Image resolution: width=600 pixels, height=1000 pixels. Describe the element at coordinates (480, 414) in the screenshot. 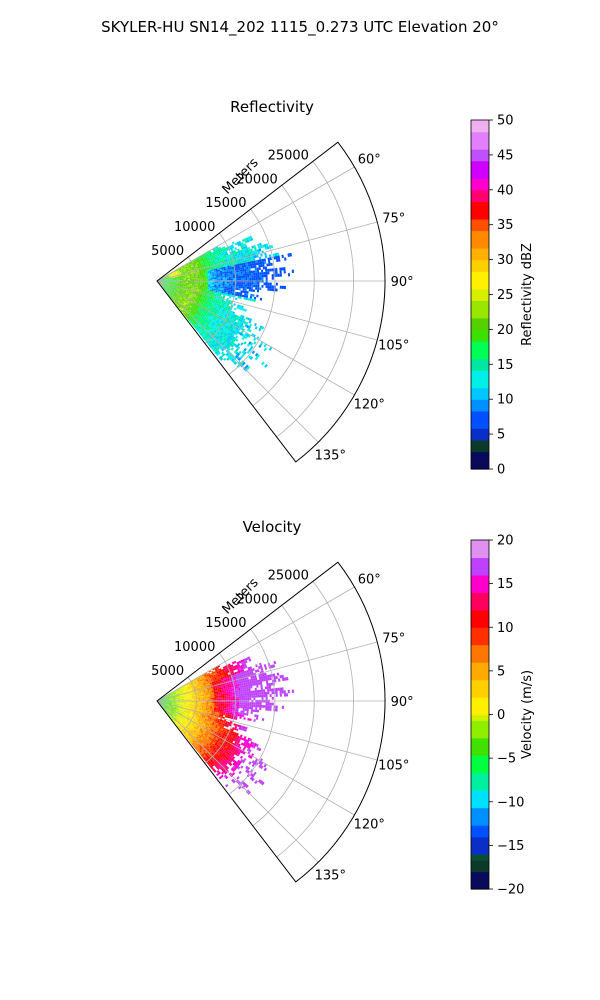

I see `colorbar-segment` at that location.